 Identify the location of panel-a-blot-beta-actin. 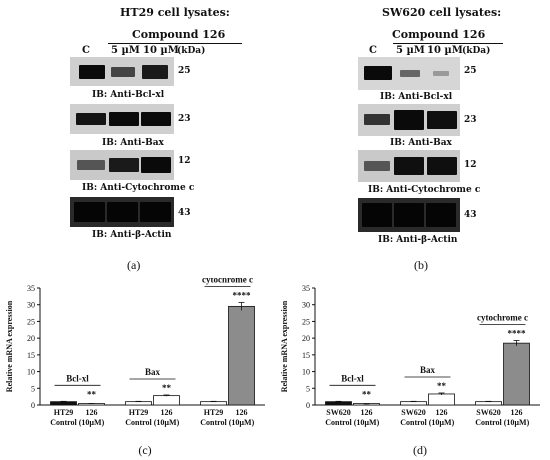
(122, 212).